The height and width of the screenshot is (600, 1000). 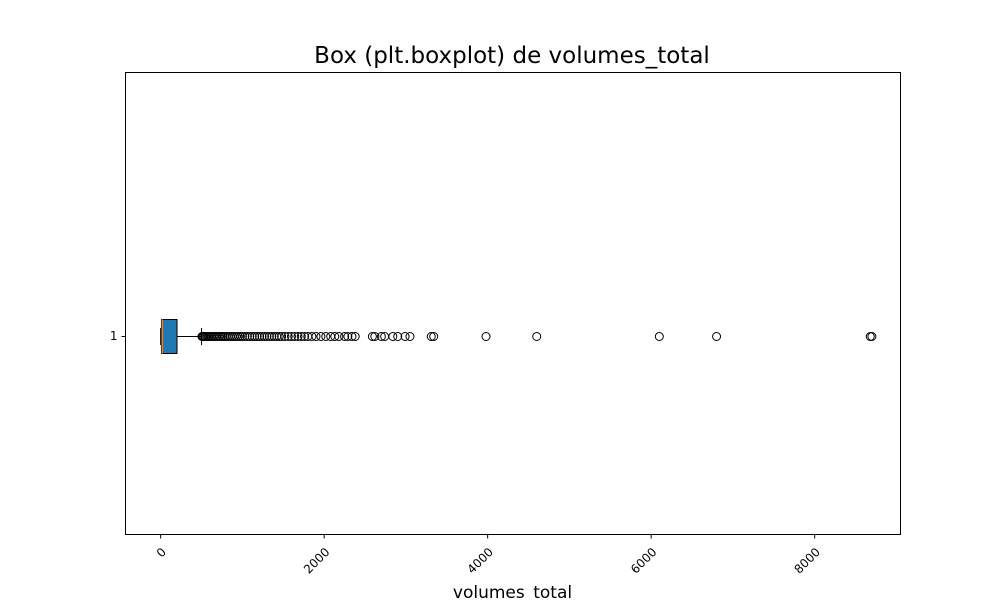 I want to click on x-tick-label: 8000, so click(x=807, y=560).